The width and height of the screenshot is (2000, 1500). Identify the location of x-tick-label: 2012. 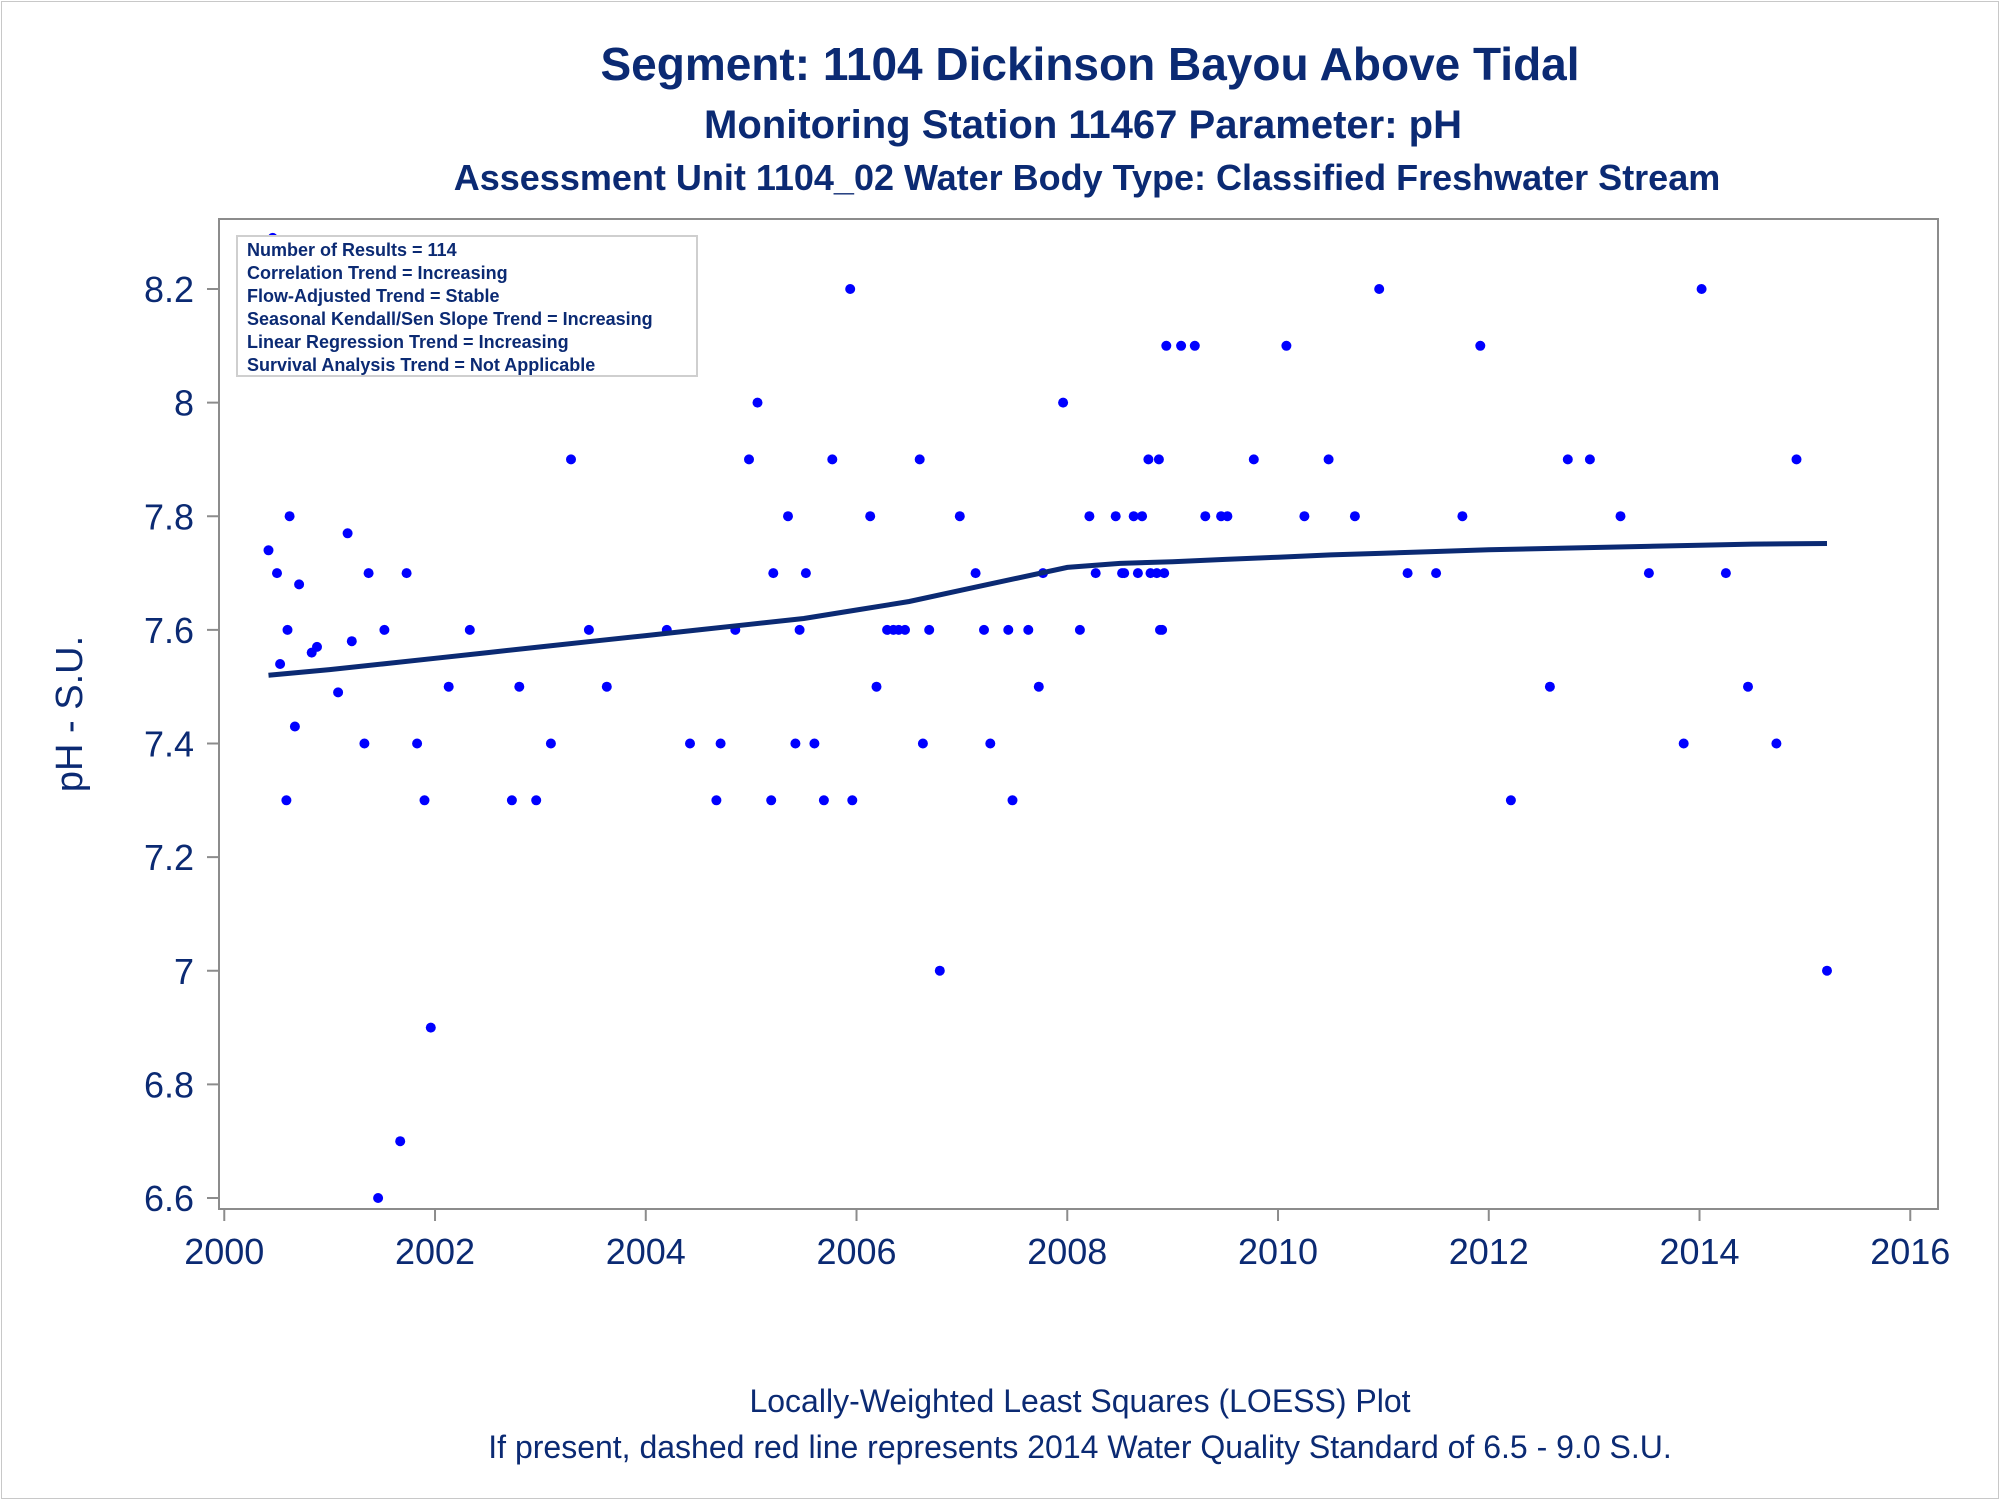
(1489, 1251).